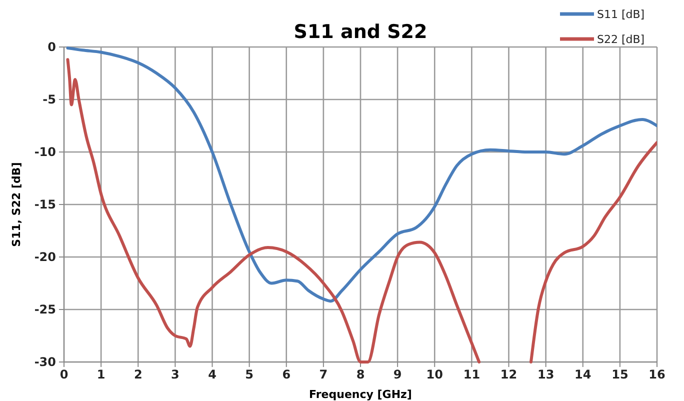 The height and width of the screenshot is (401, 684). What do you see at coordinates (45, 151) in the screenshot?
I see `y-tick-label: -10` at bounding box center [45, 151].